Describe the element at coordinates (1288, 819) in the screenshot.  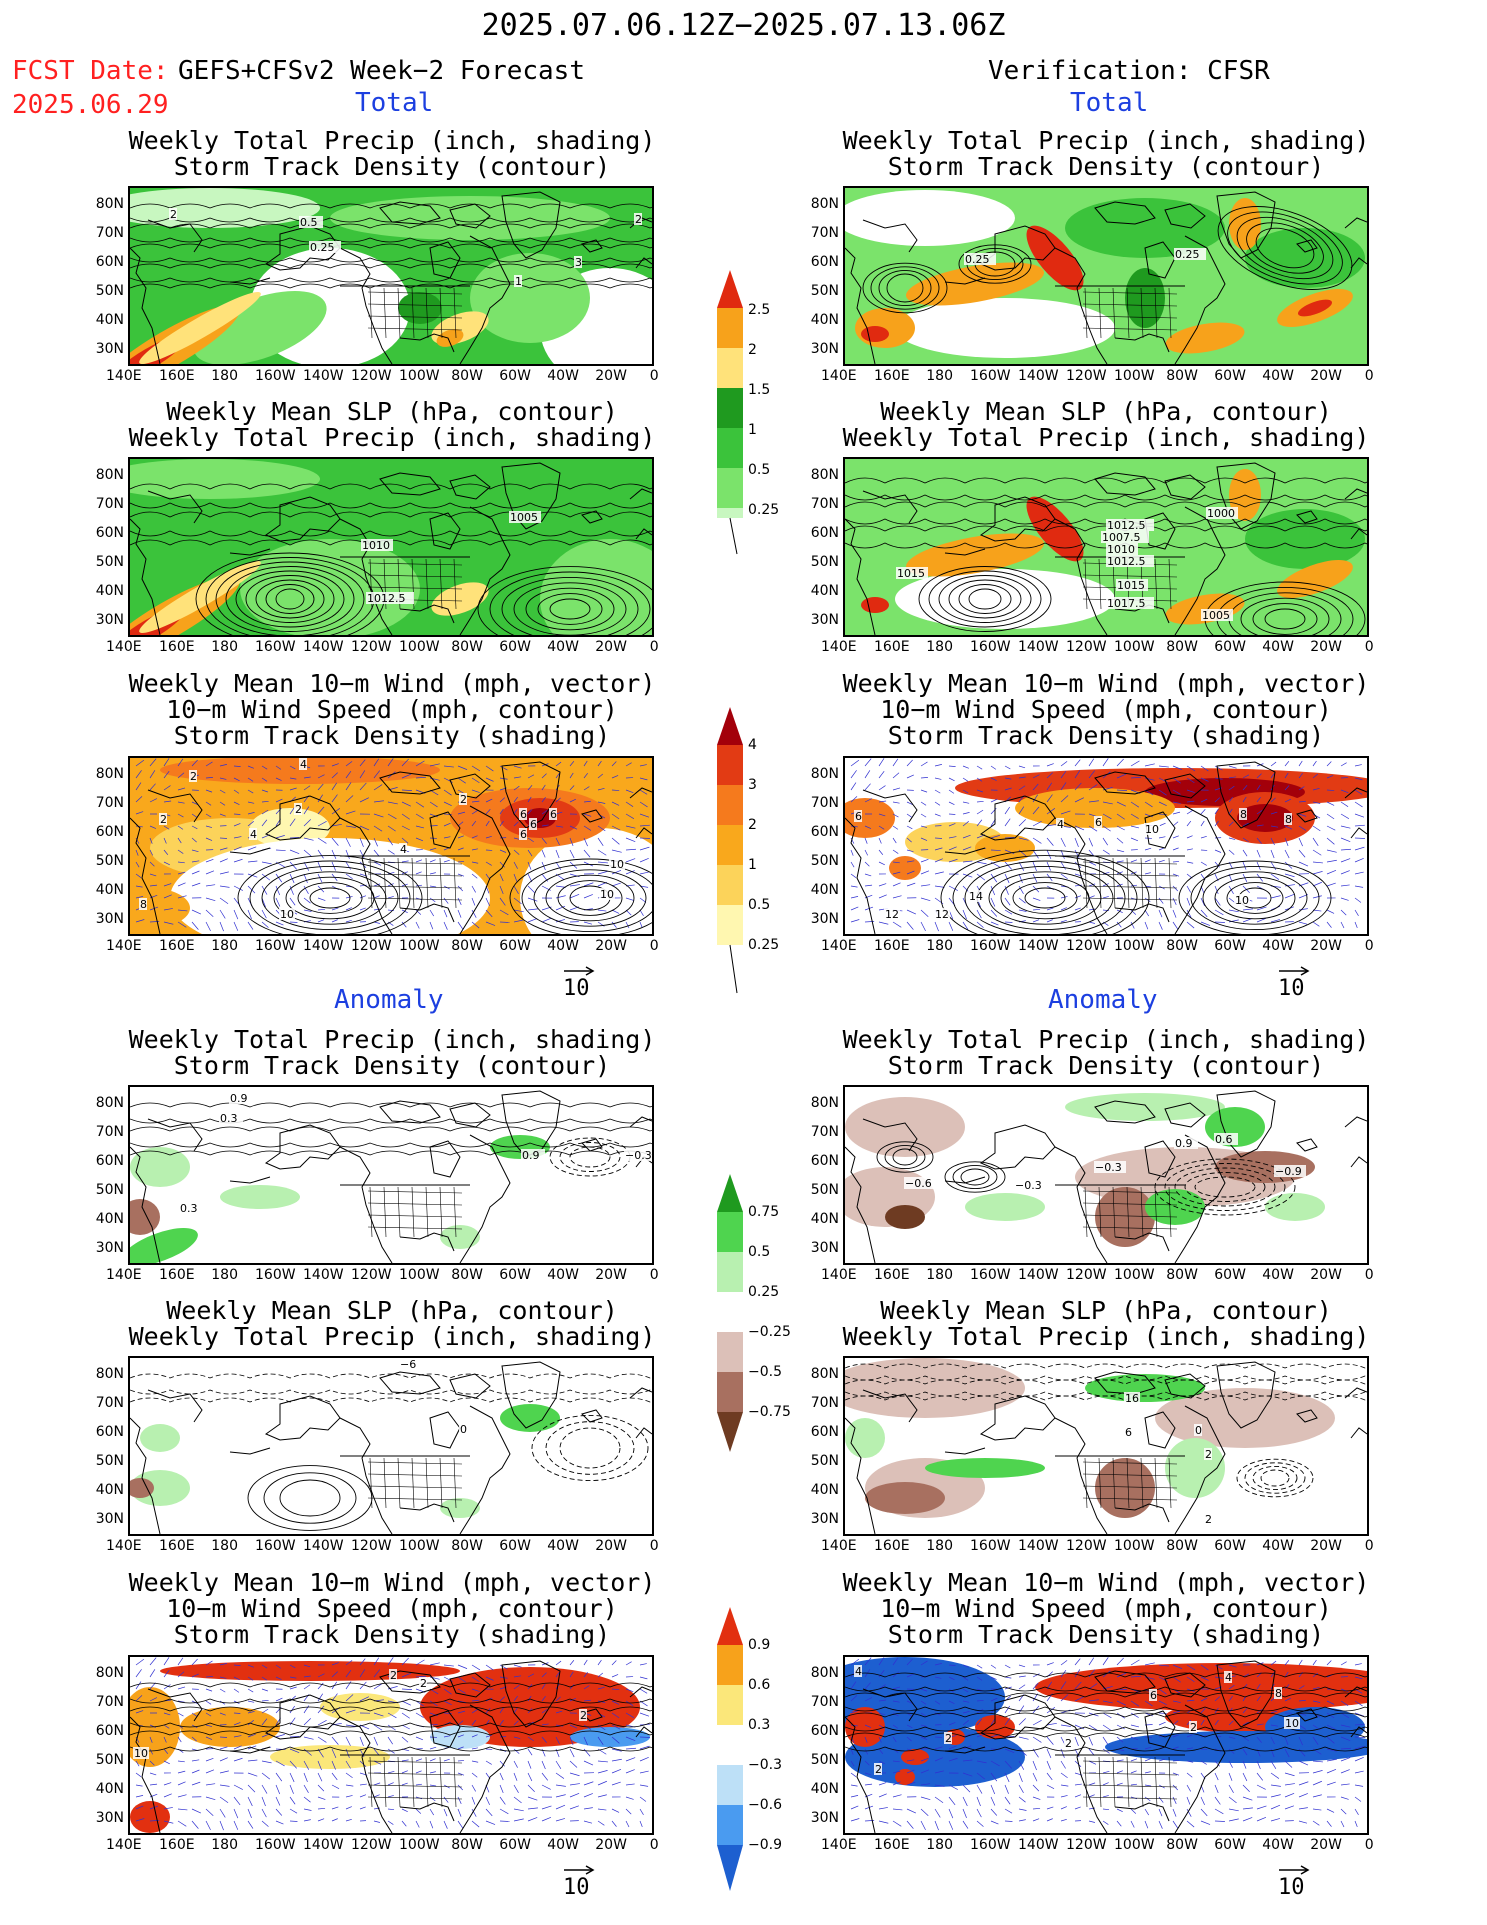
I see `contour-label: 8` at that location.